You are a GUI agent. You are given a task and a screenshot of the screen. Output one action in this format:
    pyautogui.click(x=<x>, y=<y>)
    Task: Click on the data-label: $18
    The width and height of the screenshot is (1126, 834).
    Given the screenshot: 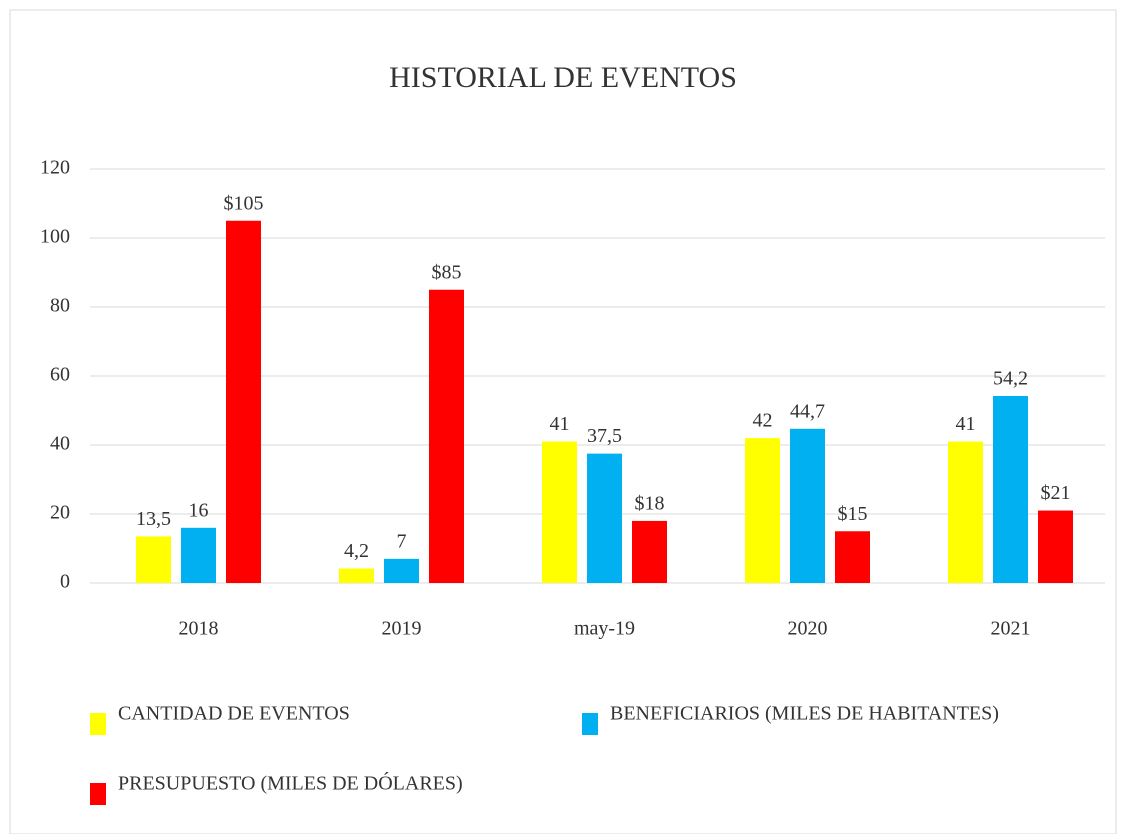 What is the action you would take?
    pyautogui.click(x=650, y=503)
    